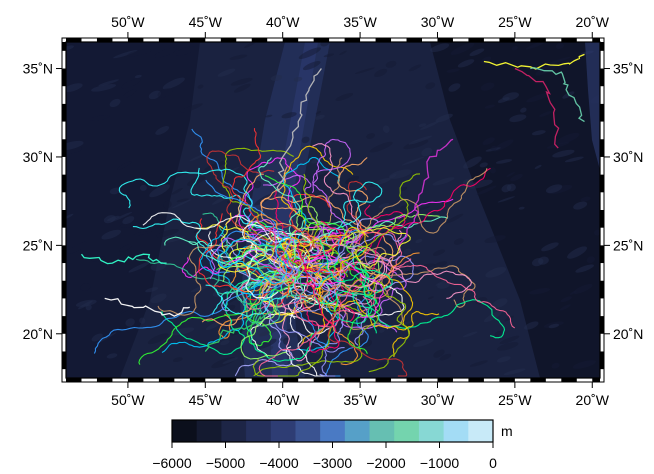 The height and width of the screenshot is (474, 654). I want to click on colorbar-tick-label: −3000, so click(333, 463).